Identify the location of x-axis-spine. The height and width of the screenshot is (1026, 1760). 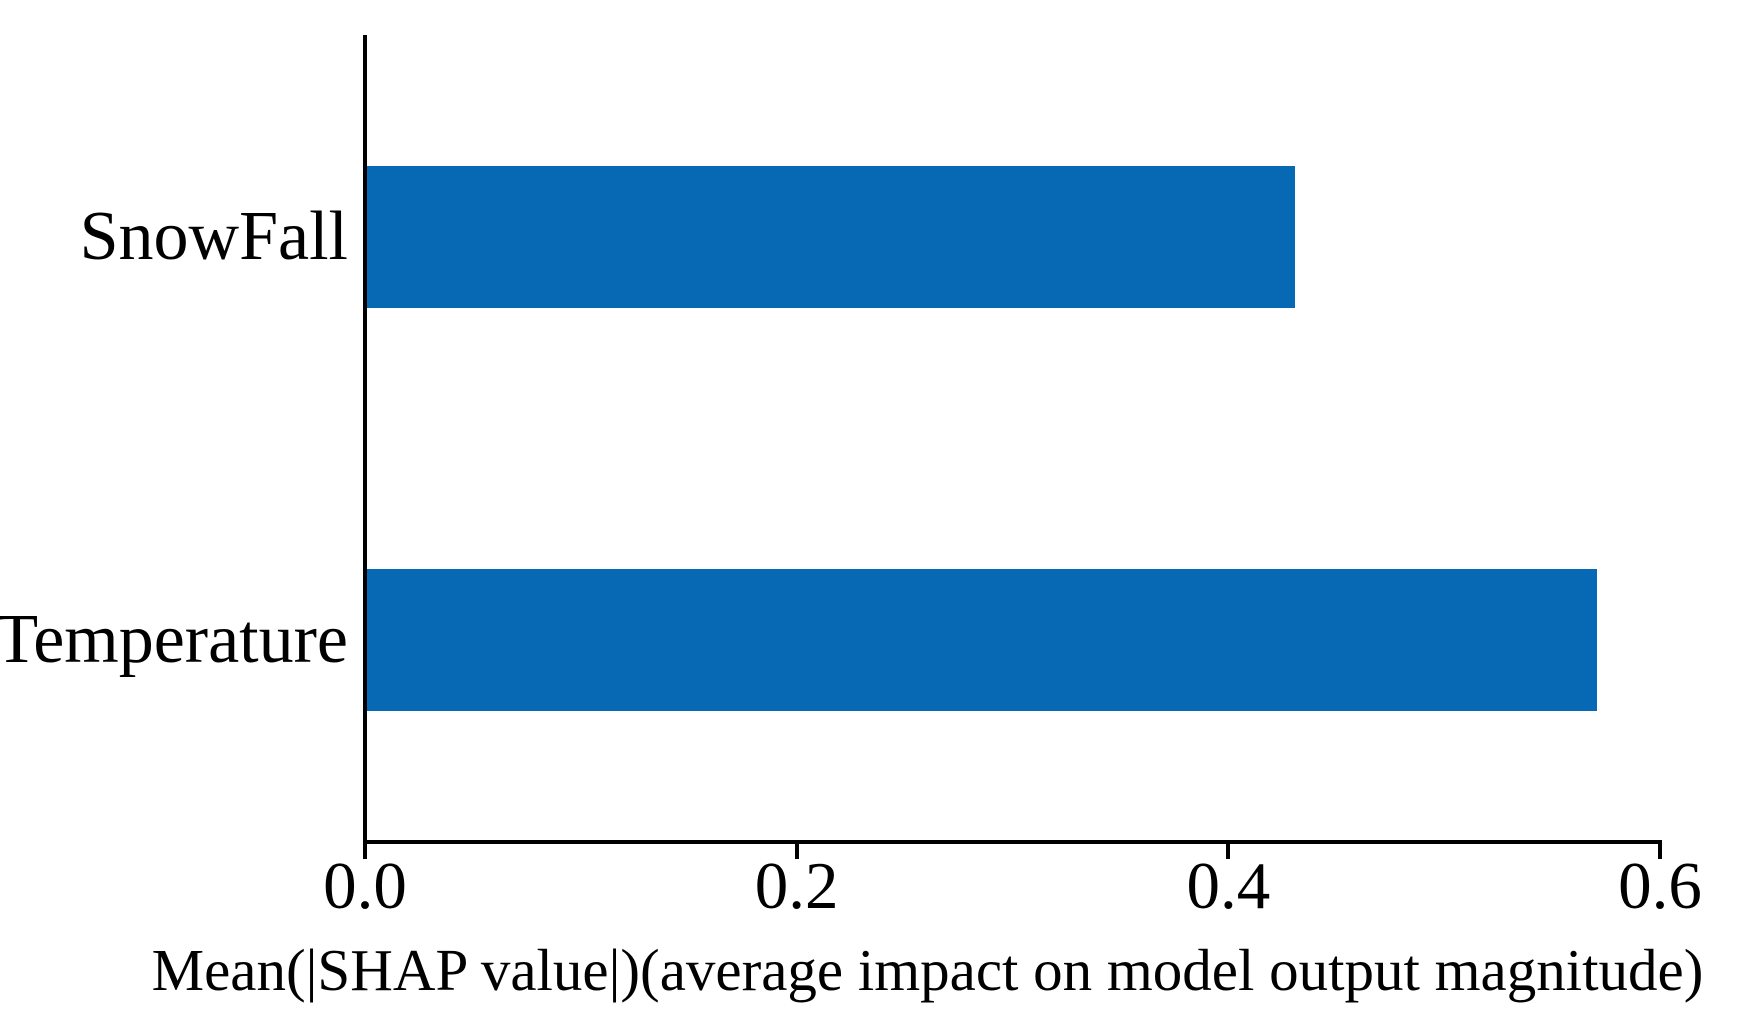
(1012, 842).